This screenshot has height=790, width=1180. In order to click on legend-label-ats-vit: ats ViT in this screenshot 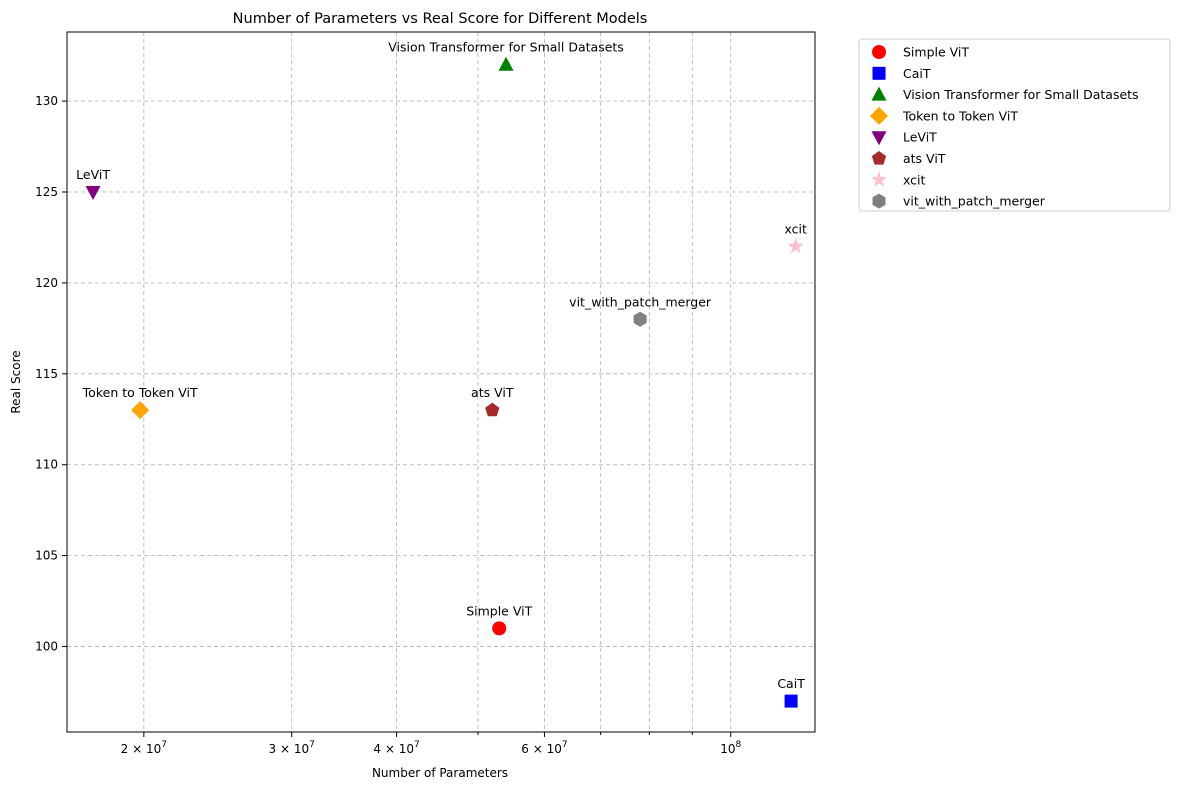, I will do `click(924, 158)`.